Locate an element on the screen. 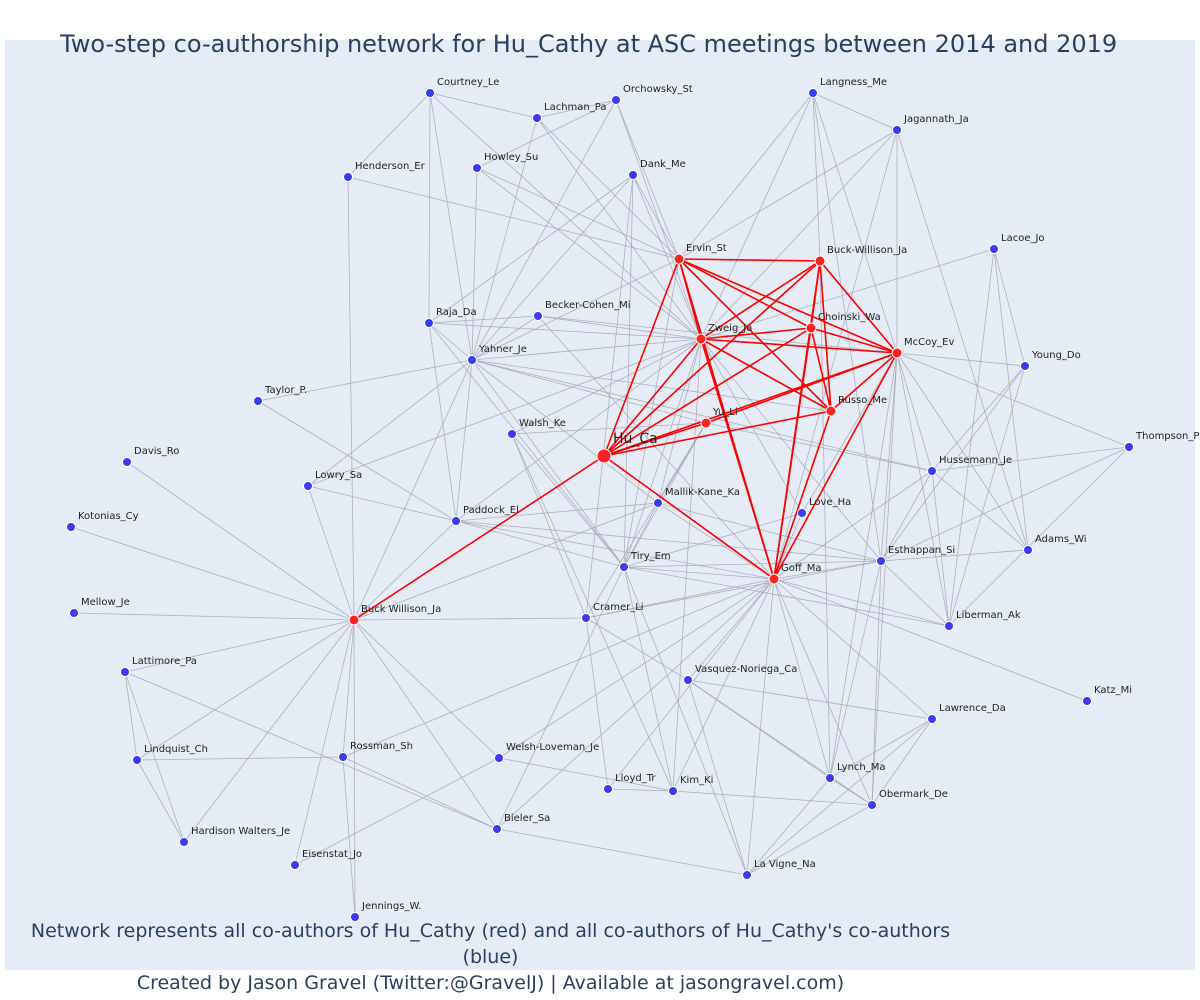 The width and height of the screenshot is (1200, 1000). edge-paddock-el-lowry-sa is located at coordinates (382, 503).